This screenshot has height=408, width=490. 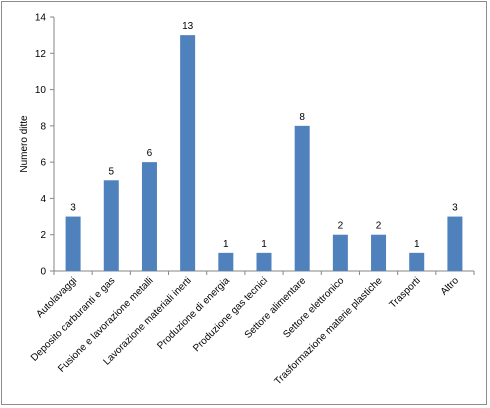 What do you see at coordinates (150, 153) in the screenshot?
I see `data-label: 6` at bounding box center [150, 153].